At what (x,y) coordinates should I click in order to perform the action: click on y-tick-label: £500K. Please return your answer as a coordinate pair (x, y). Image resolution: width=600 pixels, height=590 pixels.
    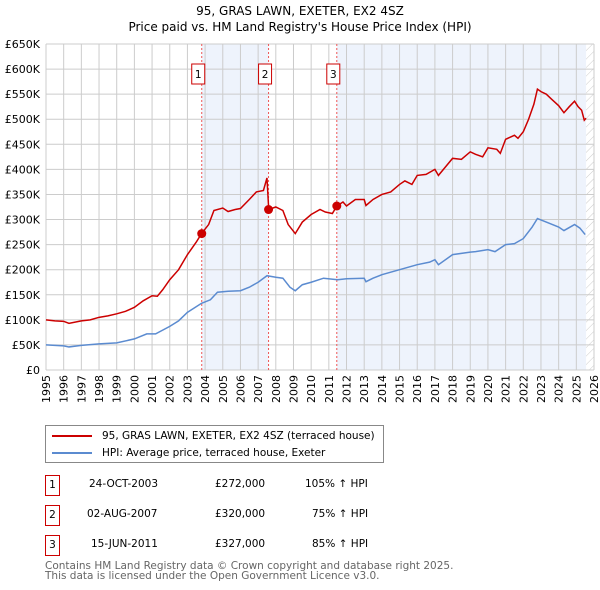
    Looking at the image, I should click on (23, 119).